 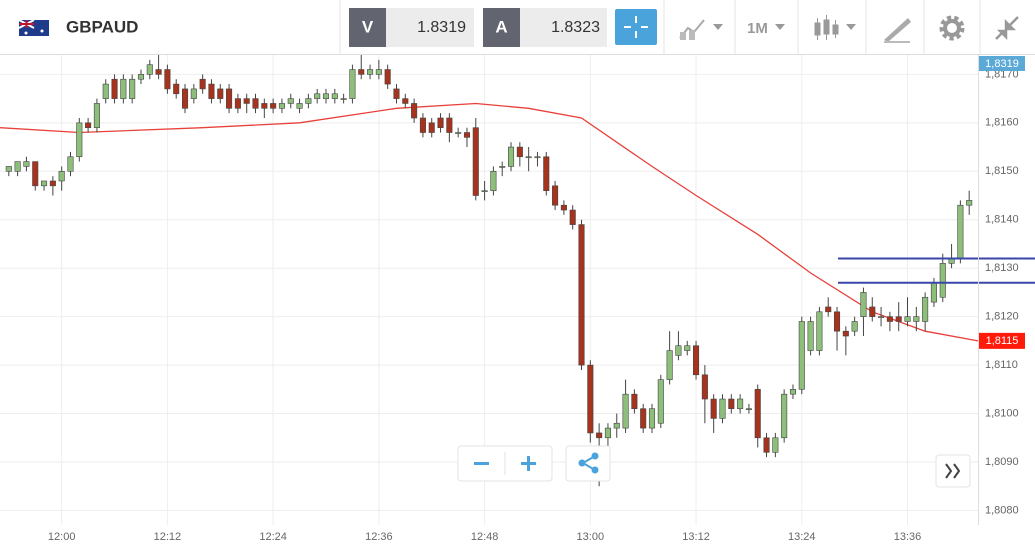 I want to click on collapse-button, so click(x=1007, y=28).